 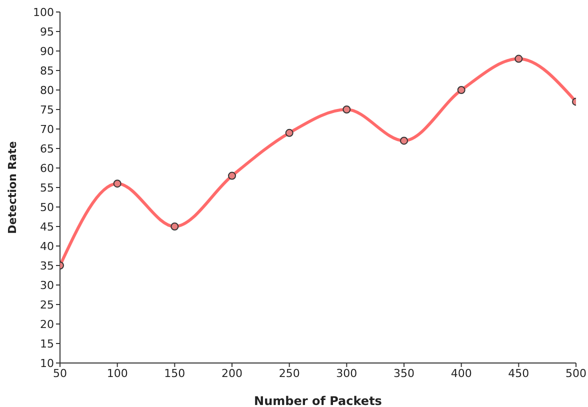 What do you see at coordinates (576, 373) in the screenshot?
I see `x-tick-label: 500` at bounding box center [576, 373].